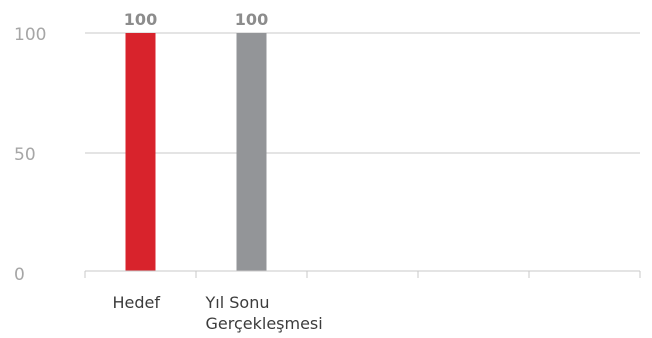 The width and height of the screenshot is (652, 338). I want to click on x-category-label-line: Gerçekleşmesi, so click(264, 323).